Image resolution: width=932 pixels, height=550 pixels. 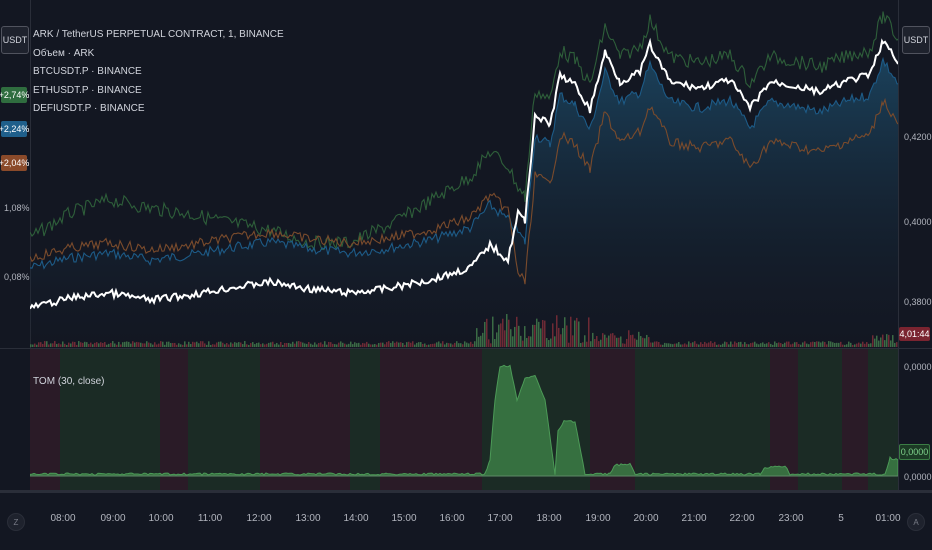 What do you see at coordinates (915, 245) in the screenshot?
I see `right-price-scale` at bounding box center [915, 245].